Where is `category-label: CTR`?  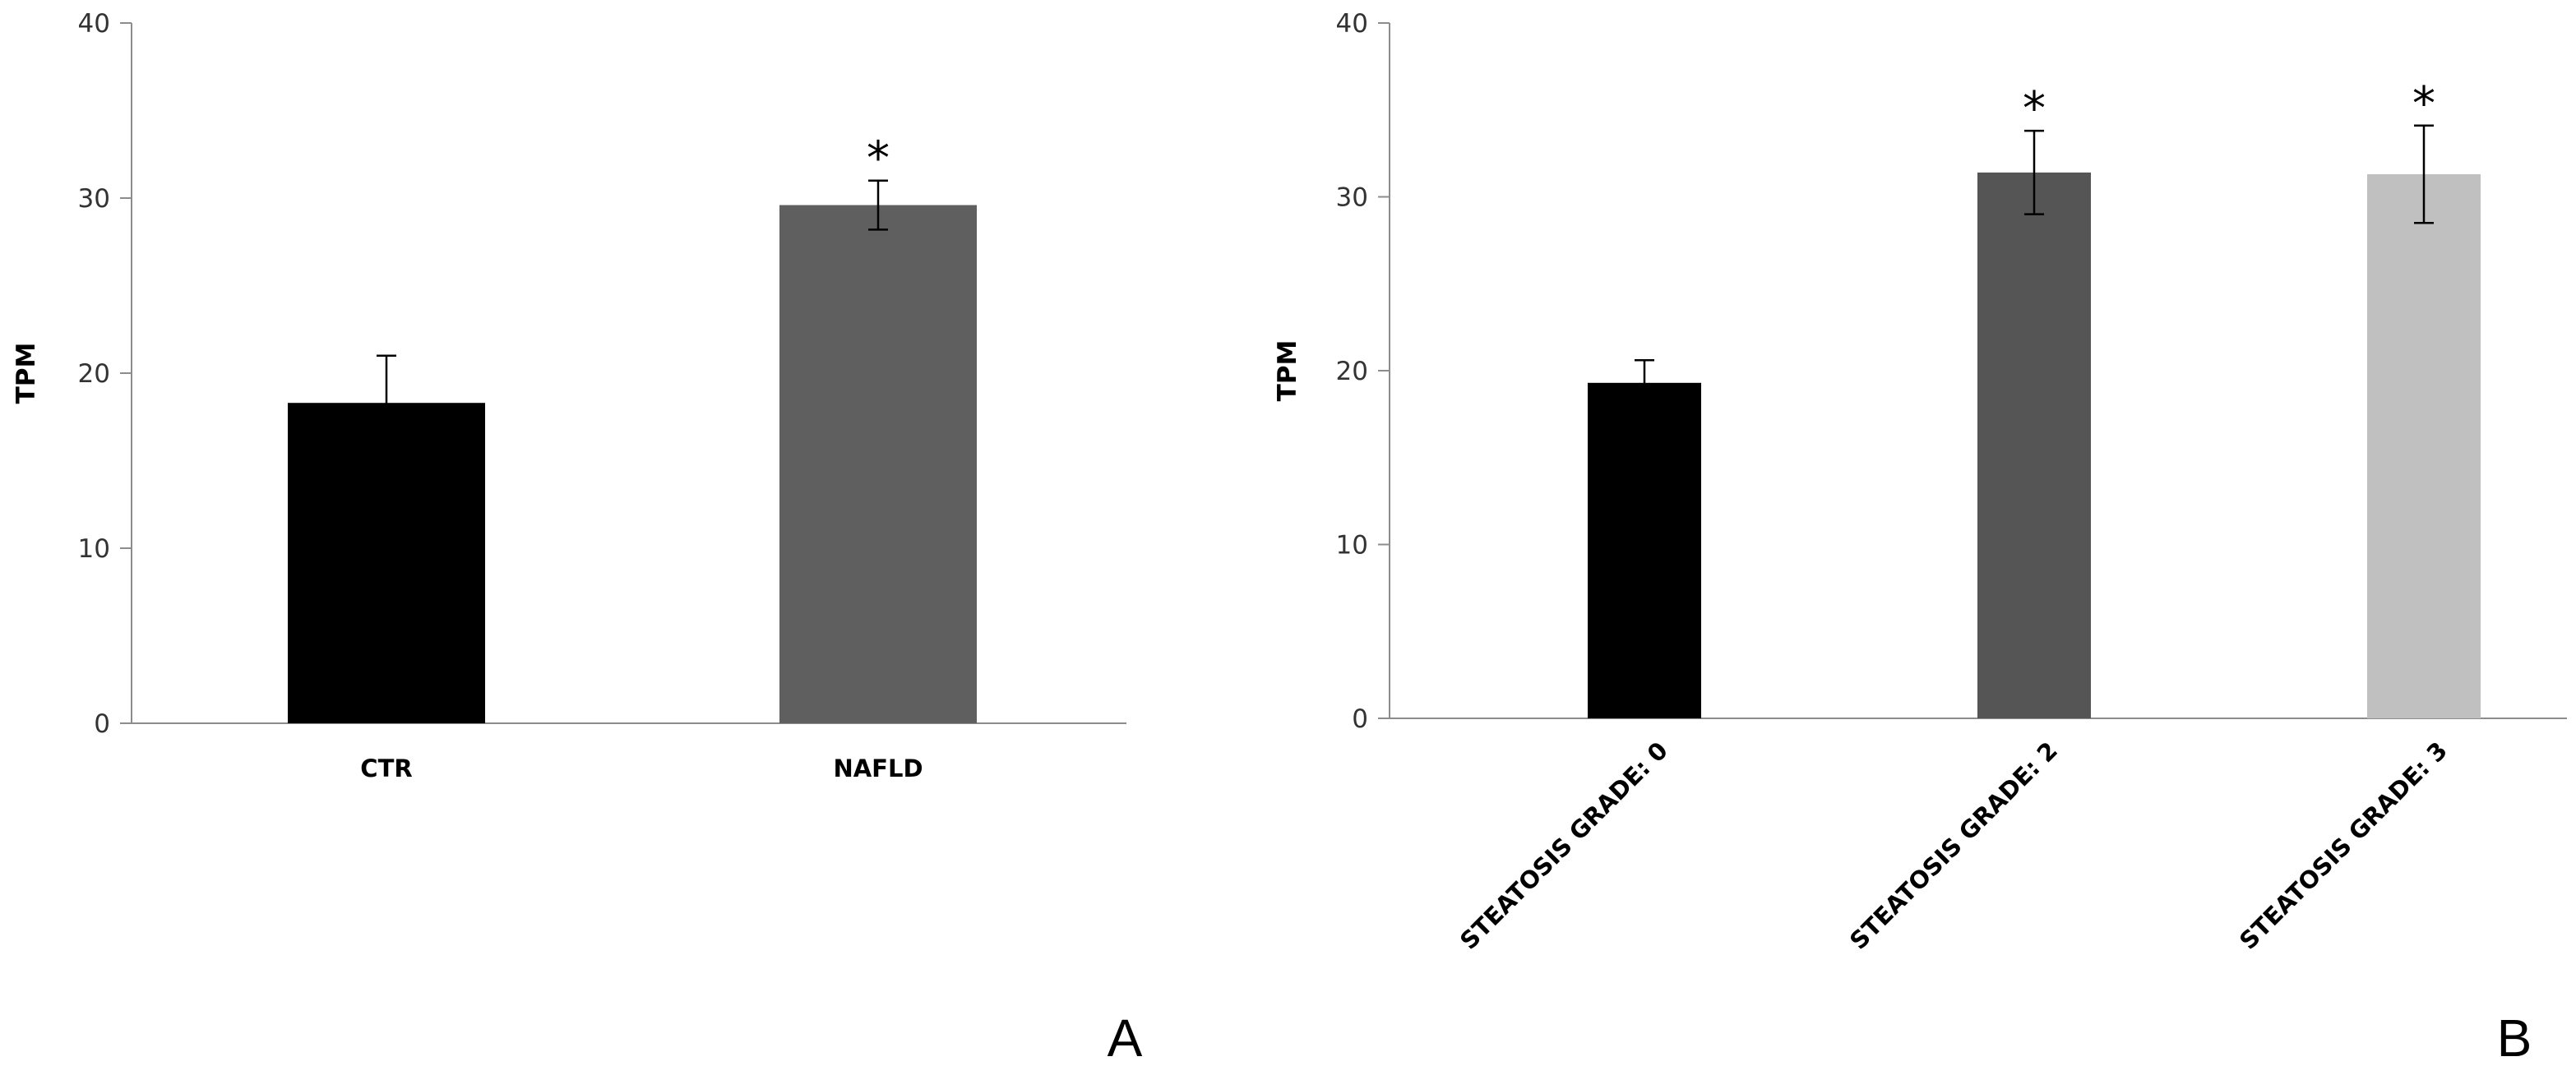
category-label: CTR is located at coordinates (386, 768).